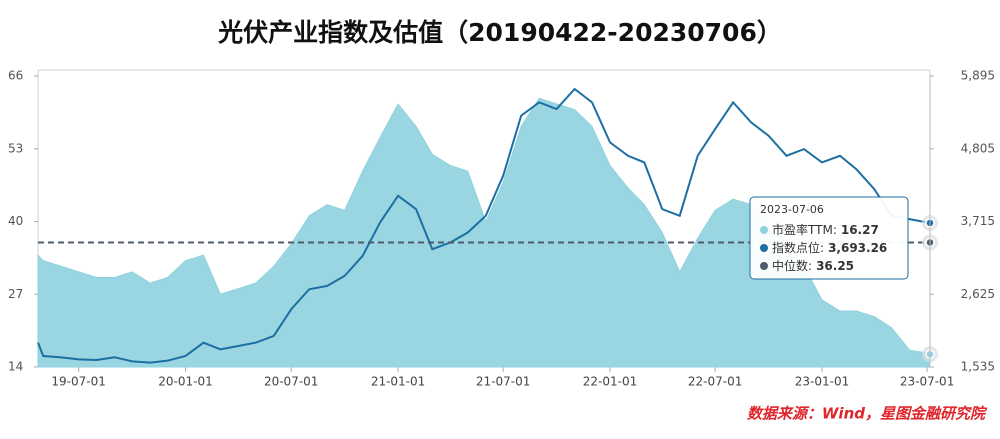  I want to click on tooltip-row: 指数点位: 3,693.26, so click(829, 247).